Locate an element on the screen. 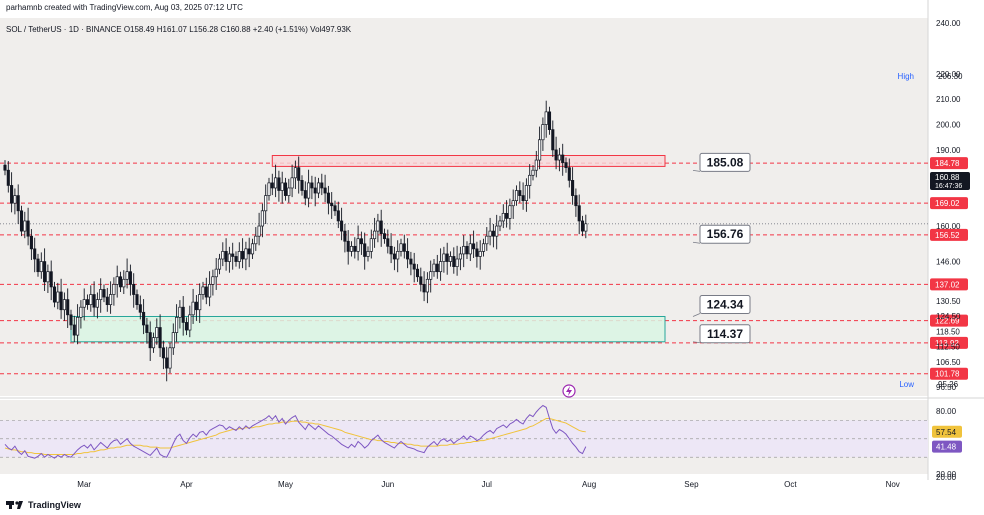 The image size is (984, 515). rsi-tick-label: 80.00 is located at coordinates (946, 411).